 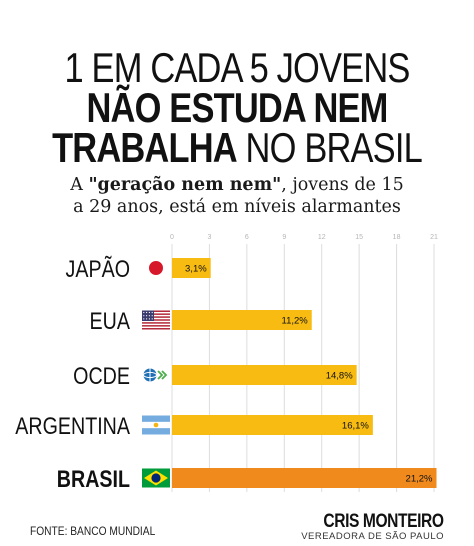 What do you see at coordinates (196, 269) in the screenshot?
I see `data-label: 3,1%` at bounding box center [196, 269].